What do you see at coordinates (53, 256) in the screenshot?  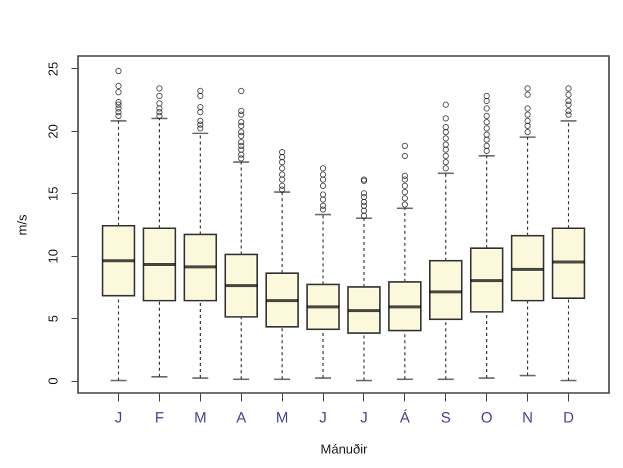 I see `y-tick-label: 10` at bounding box center [53, 256].